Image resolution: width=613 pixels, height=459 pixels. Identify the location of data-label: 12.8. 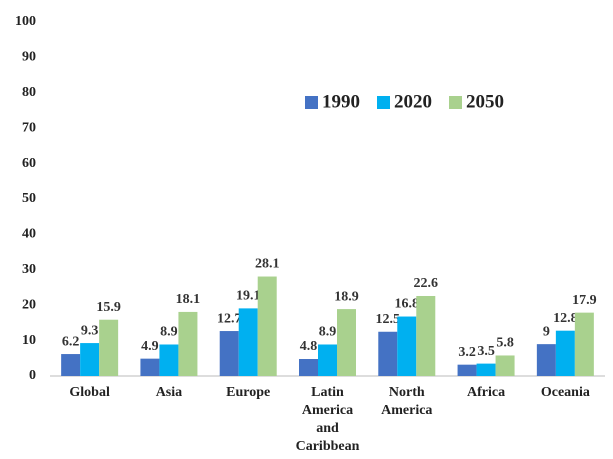
(565, 318).